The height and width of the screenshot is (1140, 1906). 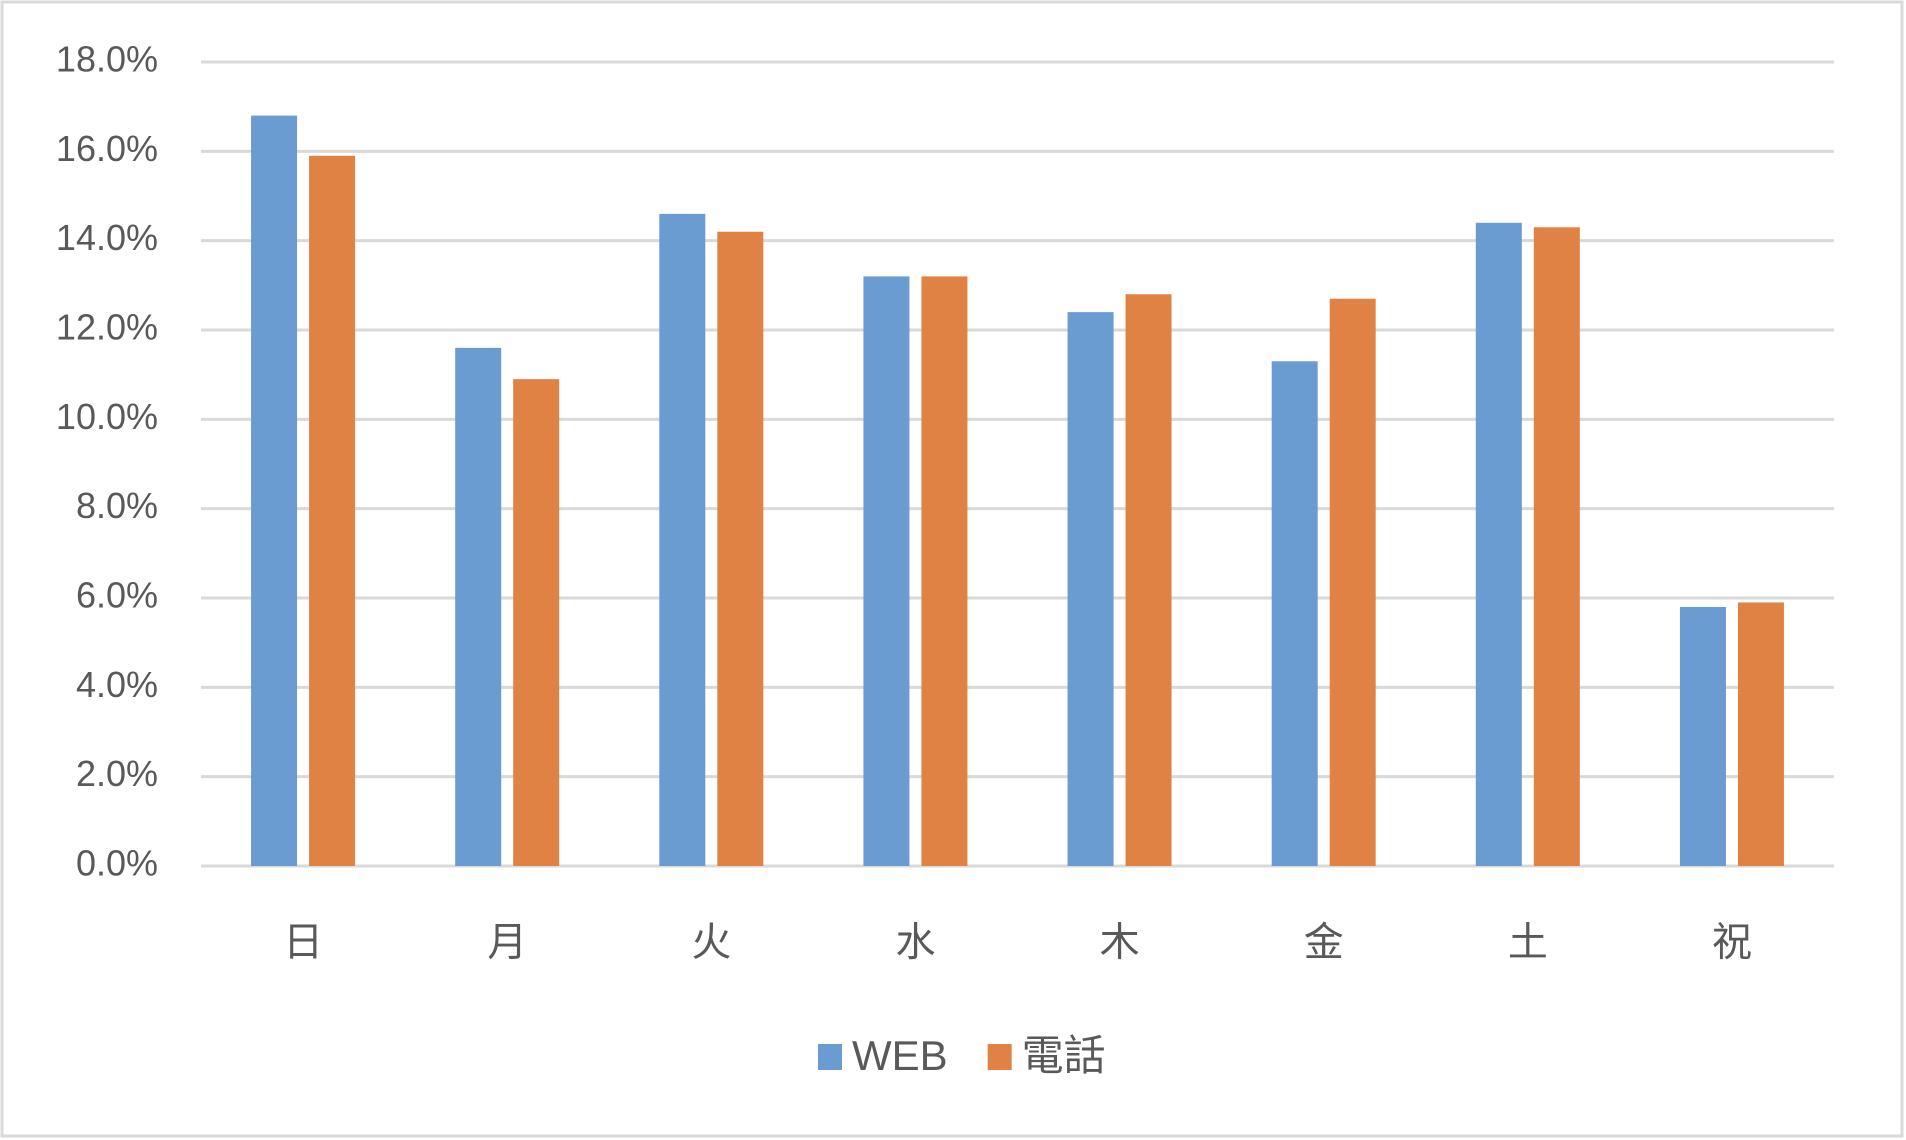 I want to click on y-tick-label: 2.0%, so click(x=117, y=773).